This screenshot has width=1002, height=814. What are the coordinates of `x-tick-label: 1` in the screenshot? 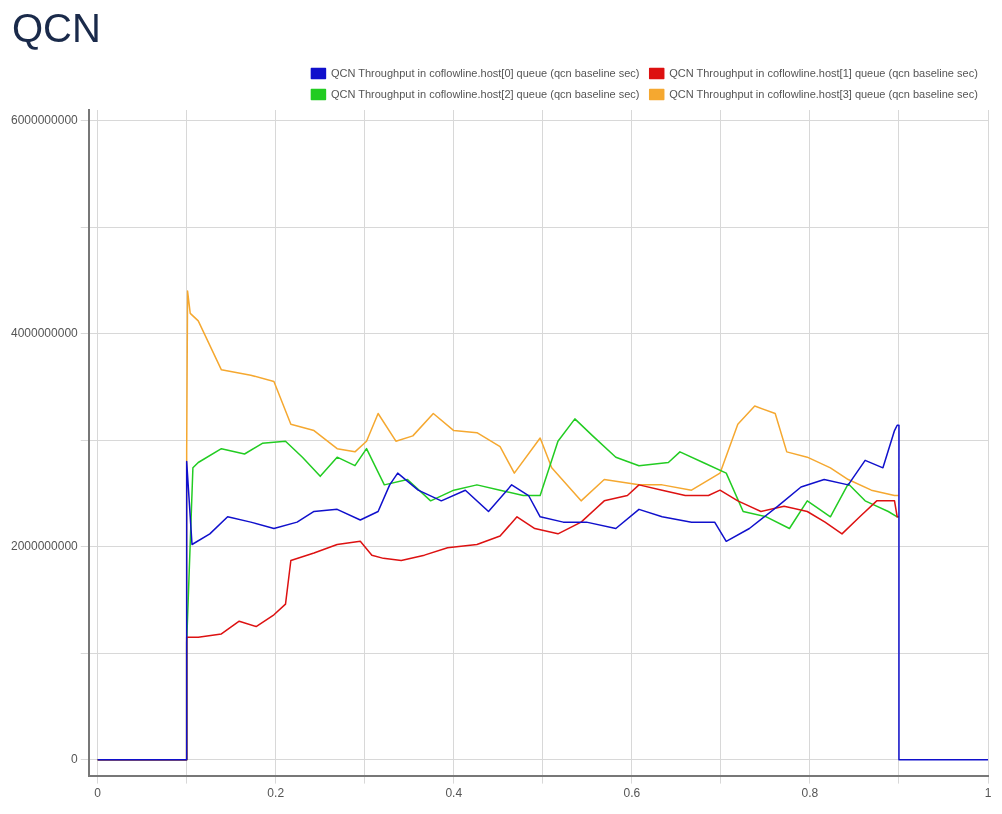 It's located at (988, 793).